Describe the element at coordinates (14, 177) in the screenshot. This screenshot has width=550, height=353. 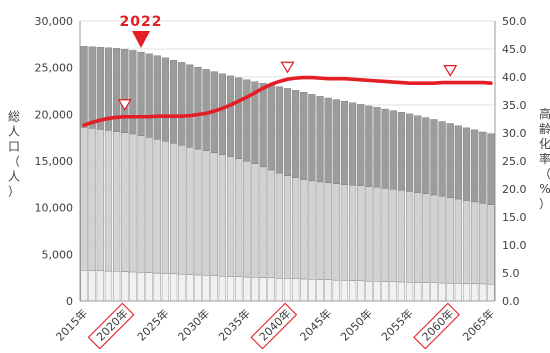
I see `left-axis-title-char: 人` at that location.